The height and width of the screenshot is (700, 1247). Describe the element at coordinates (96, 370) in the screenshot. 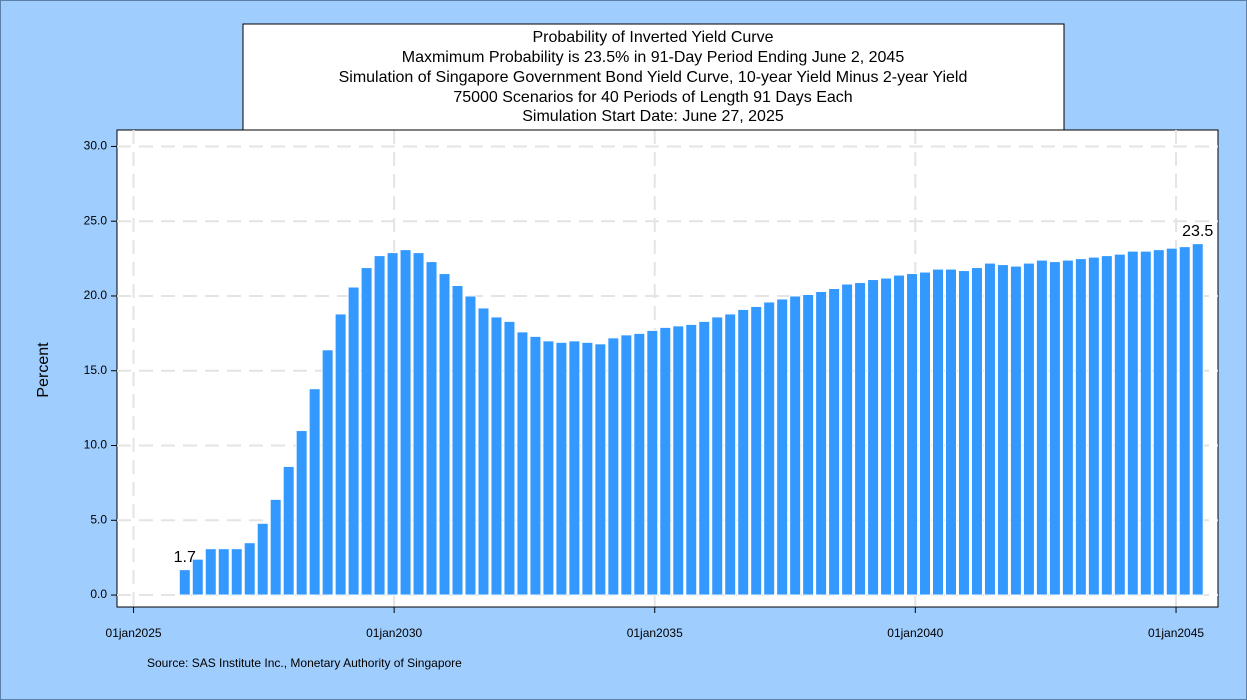

I see `y-tick-label: 15.0` at that location.